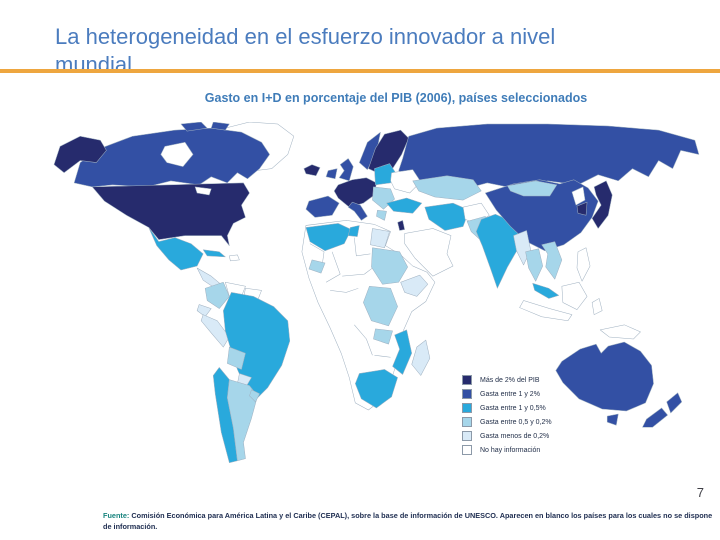 The height and width of the screenshot is (540, 720). Describe the element at coordinates (312, 170) in the screenshot. I see `map-region-iceland` at that location.